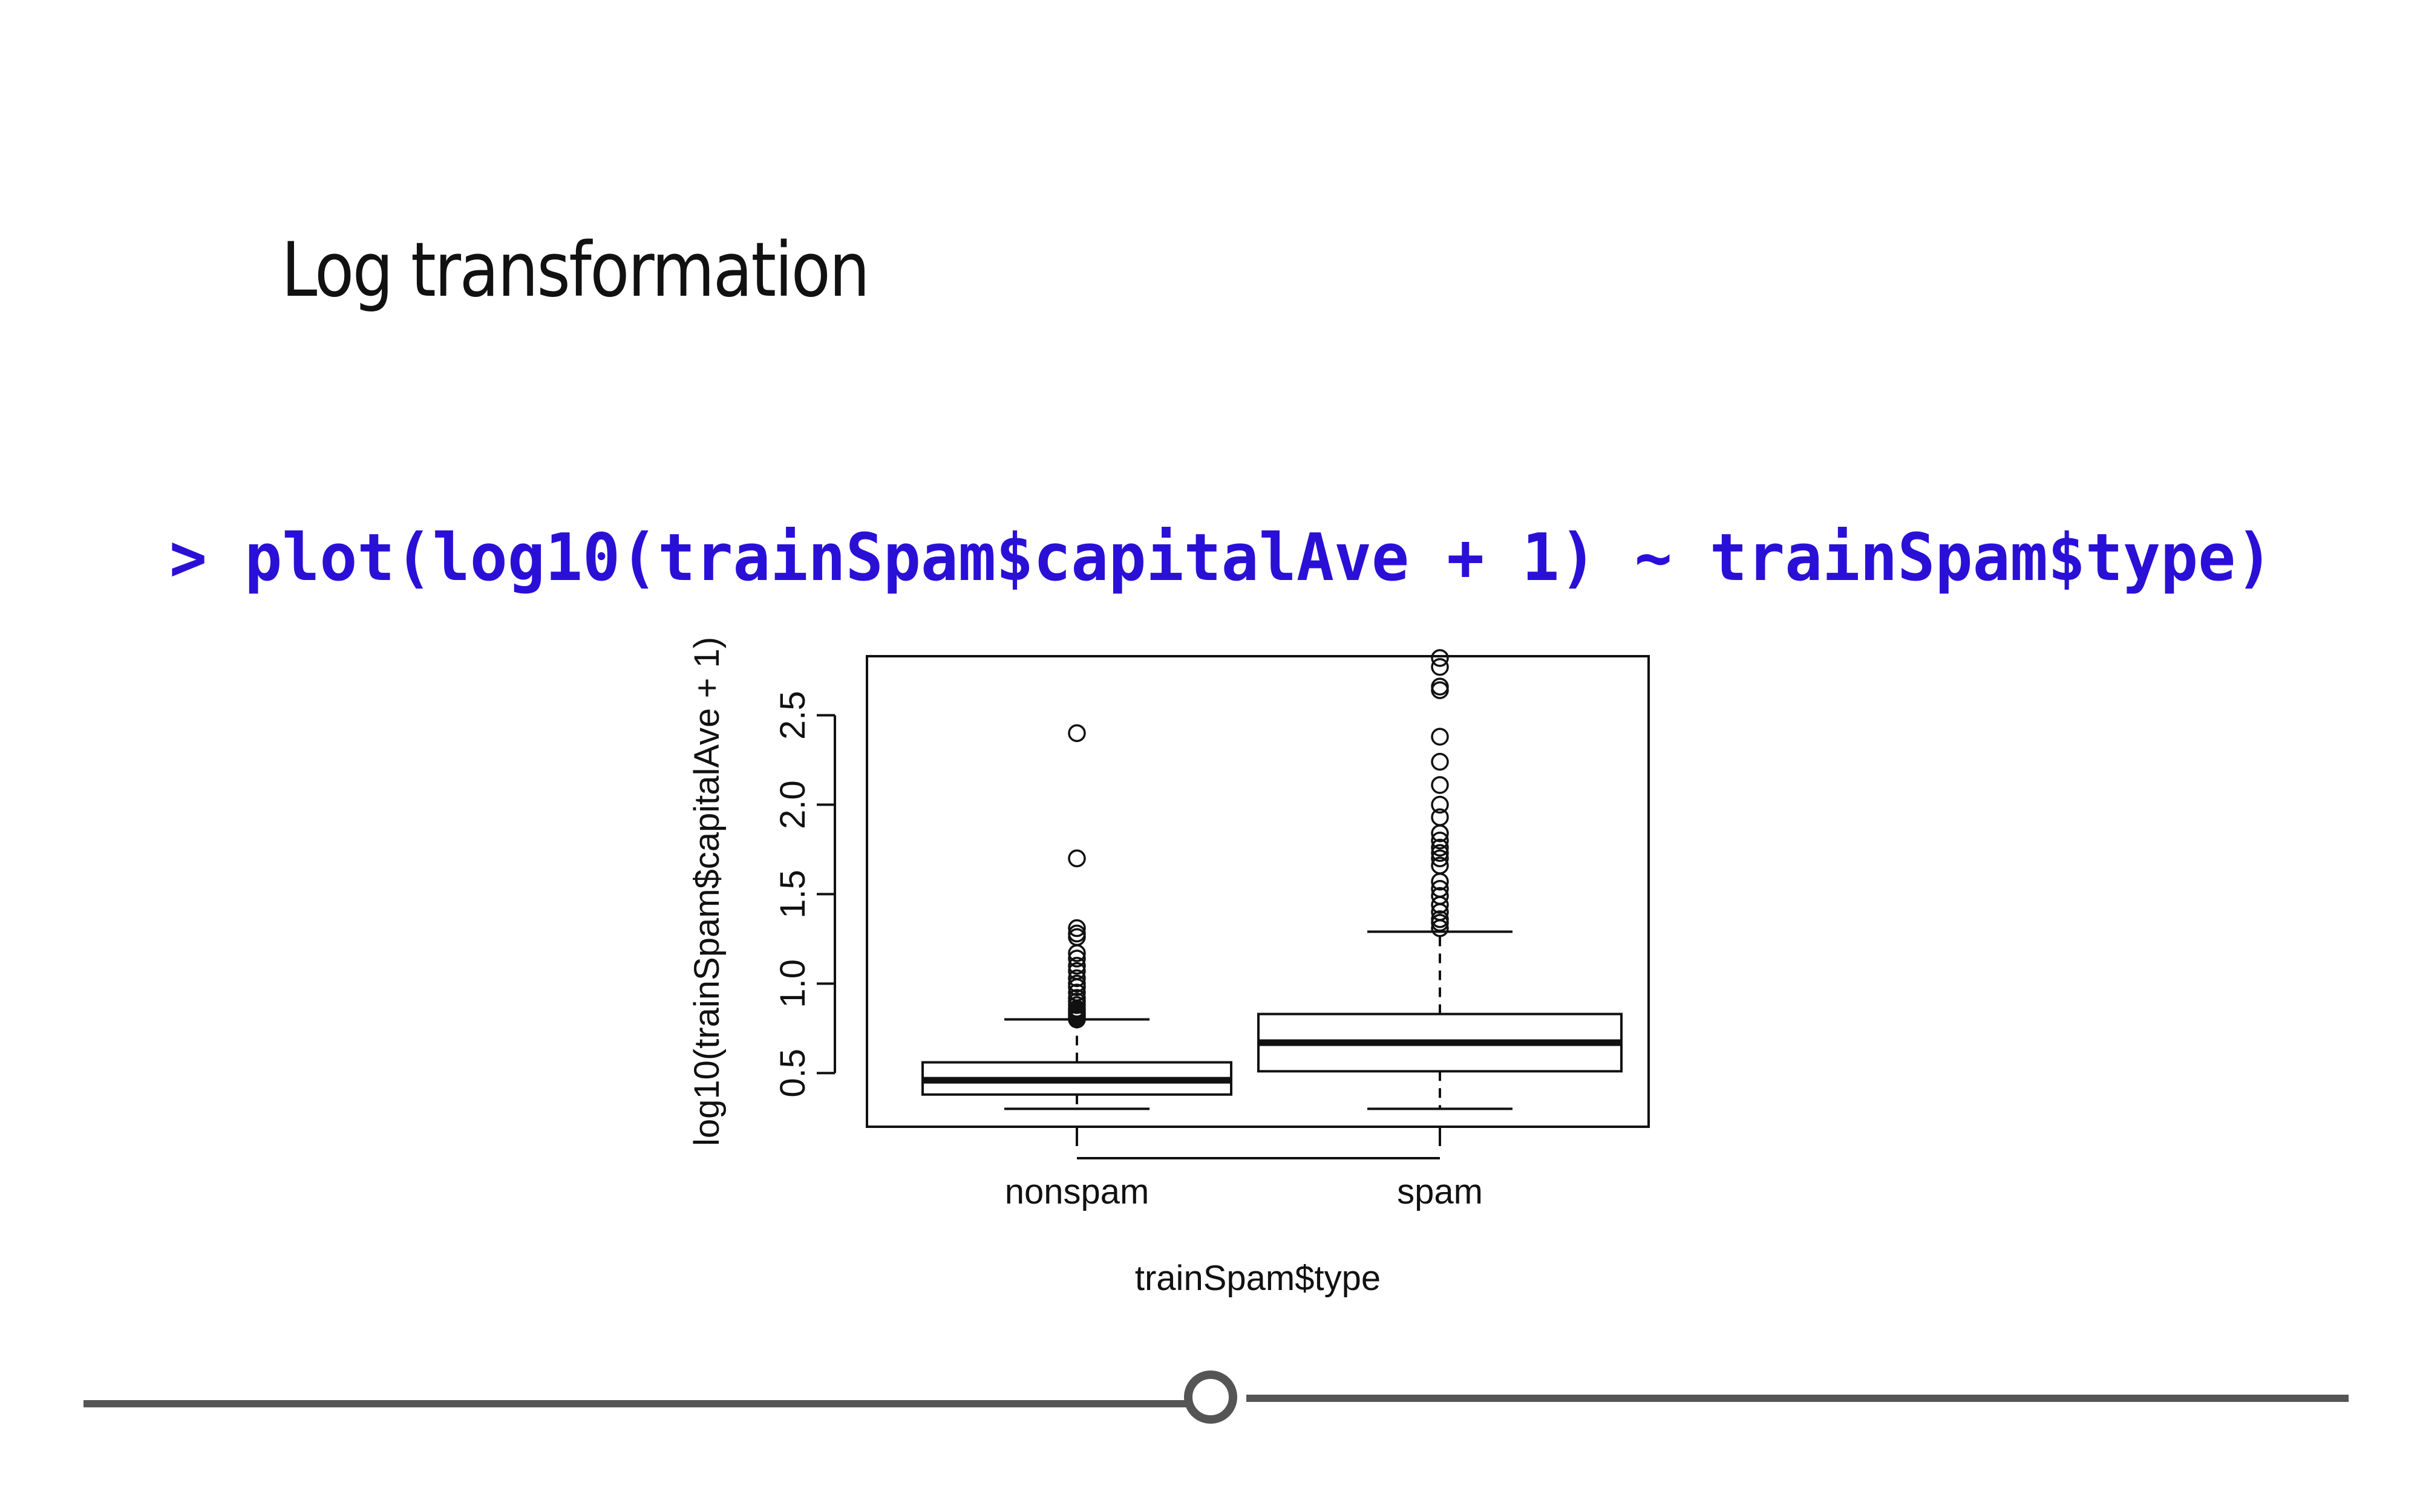 The image size is (2420, 1512). Describe the element at coordinates (1258, 1279) in the screenshot. I see `x-axis-label: trainSpam$type` at that location.